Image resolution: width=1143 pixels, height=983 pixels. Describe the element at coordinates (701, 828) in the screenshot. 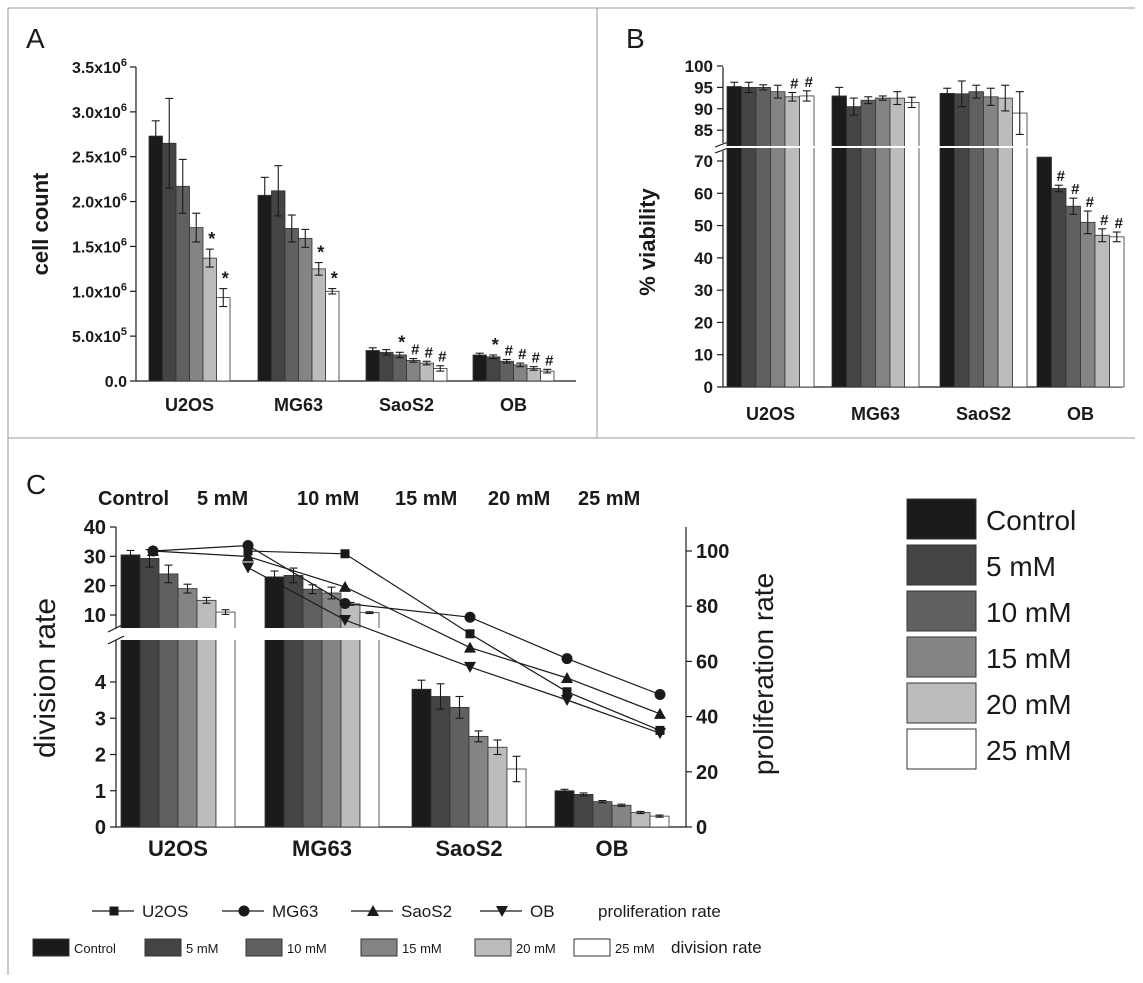

I see `panel-c-y2-tick-label: 0` at that location.